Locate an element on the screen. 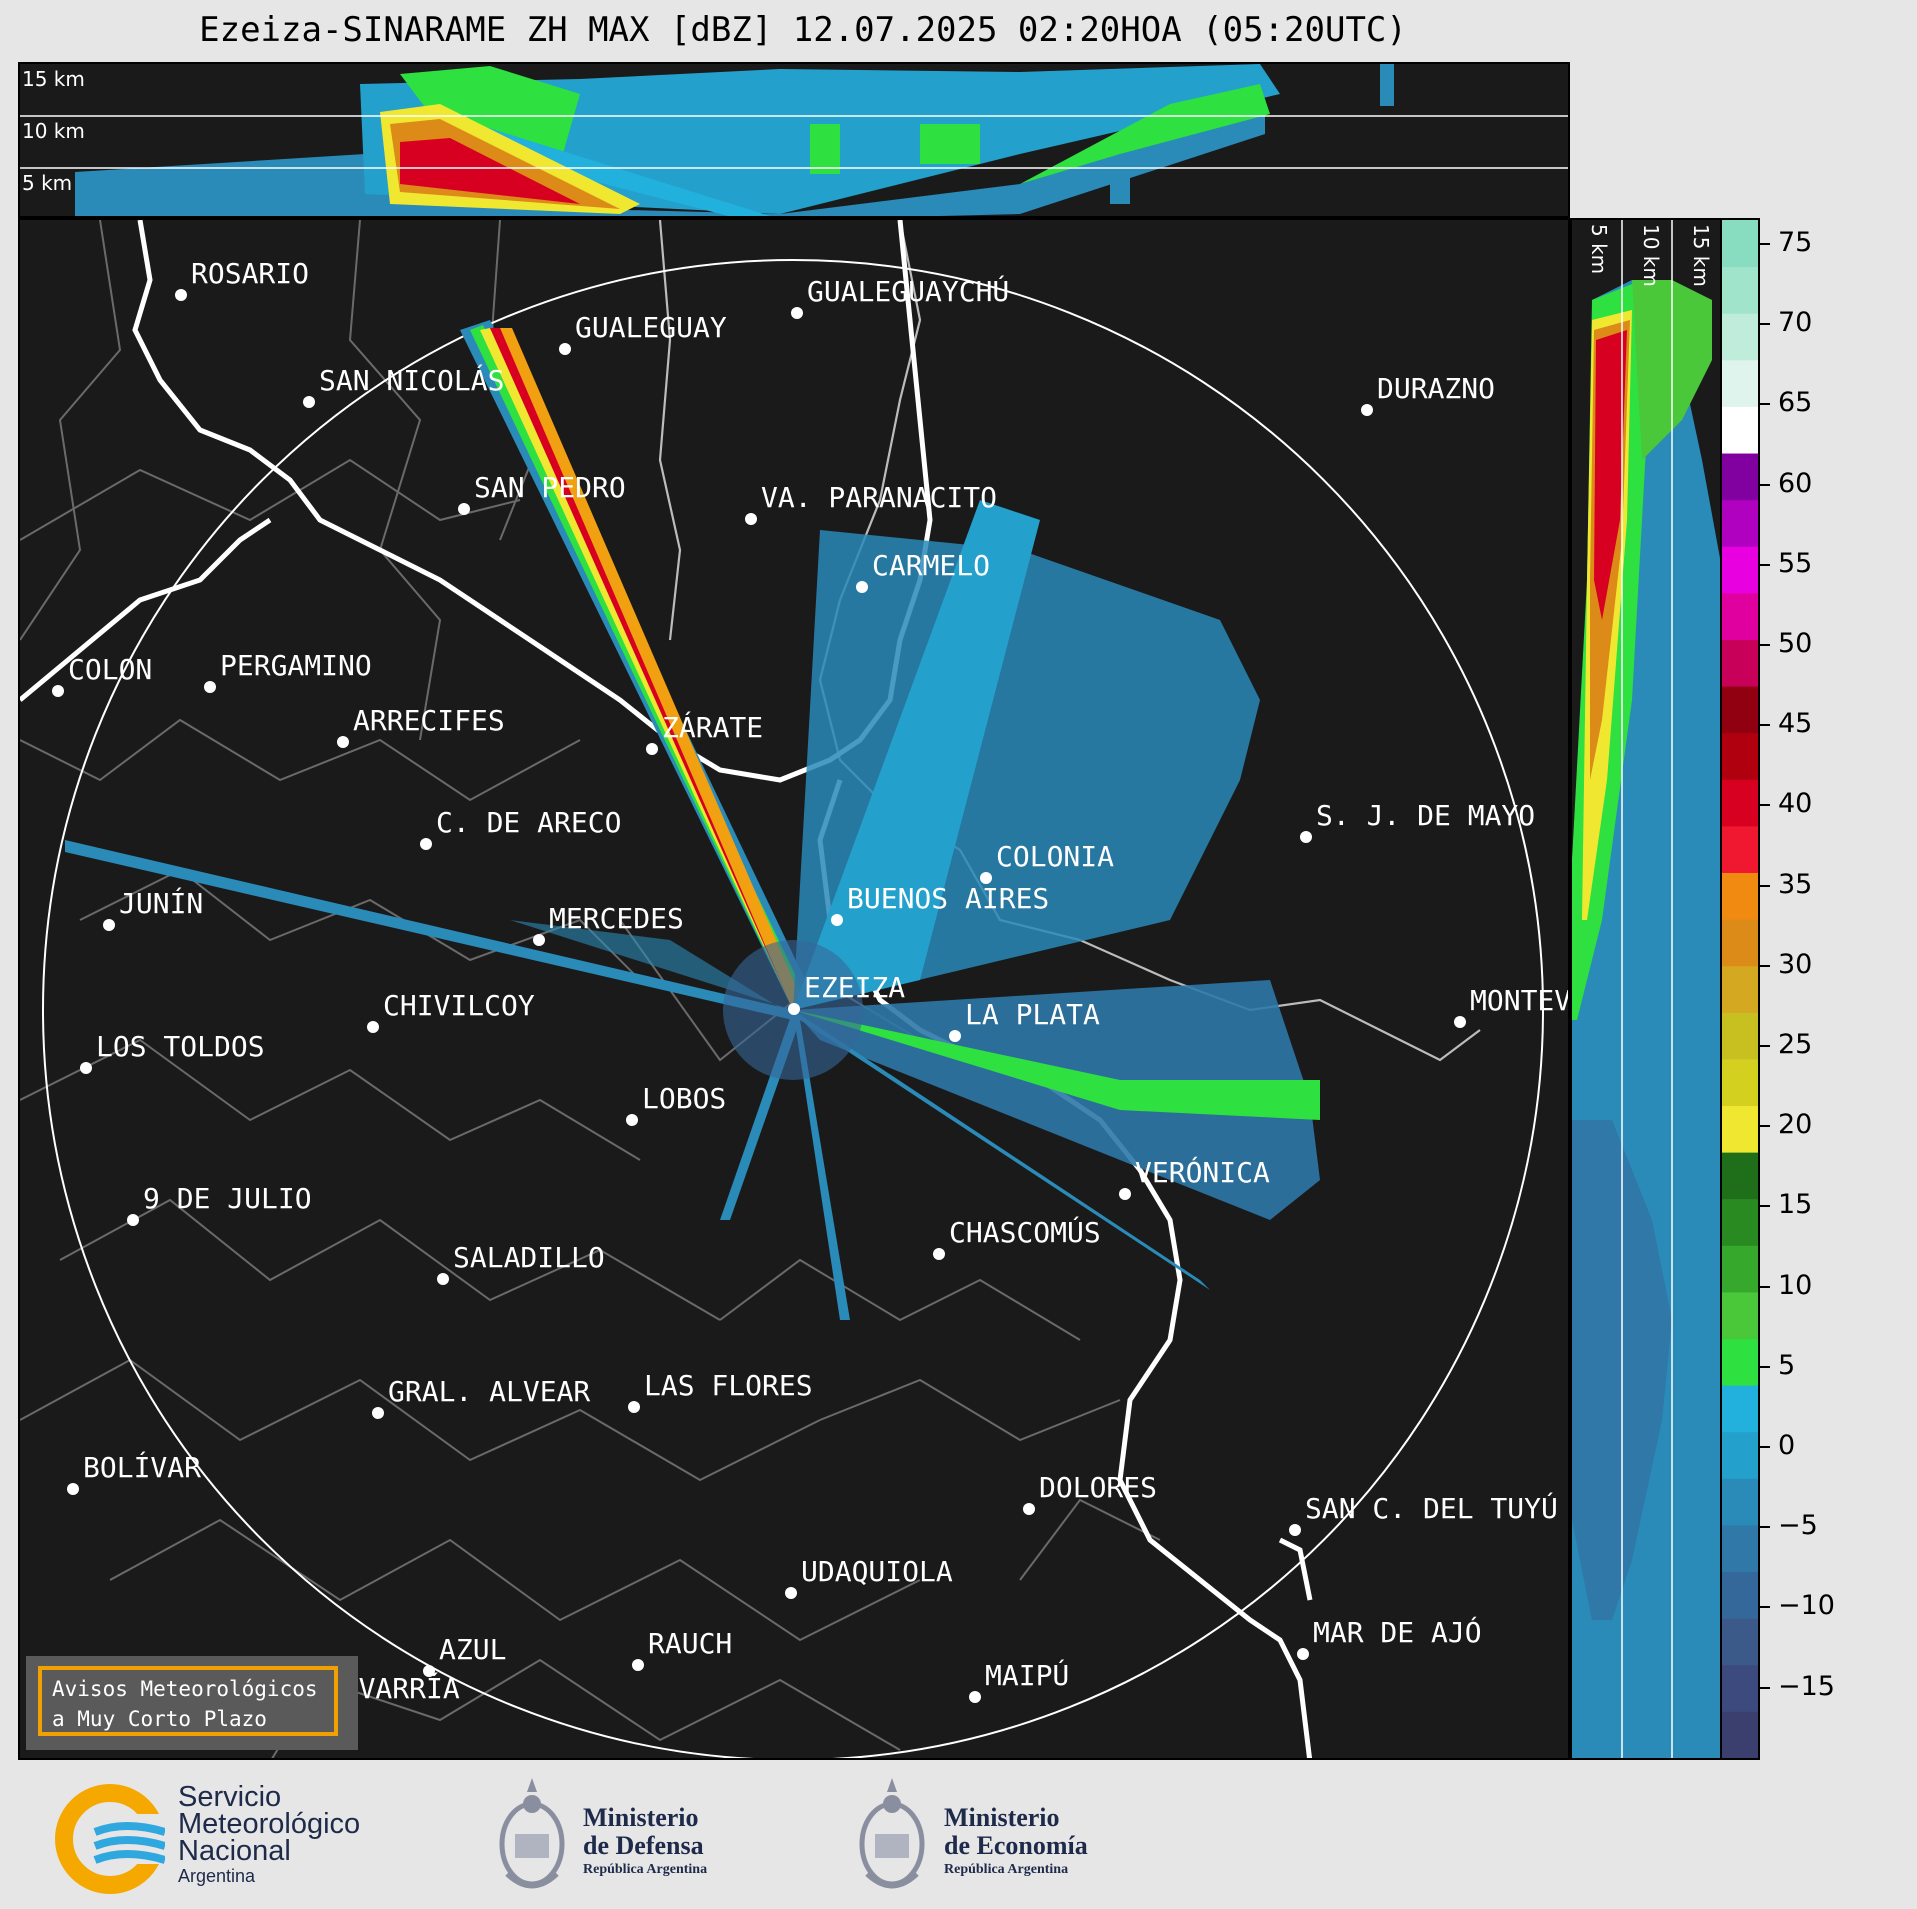 The height and width of the screenshot is (1909, 1917). height-label-10: 10 km is located at coordinates (53, 131).